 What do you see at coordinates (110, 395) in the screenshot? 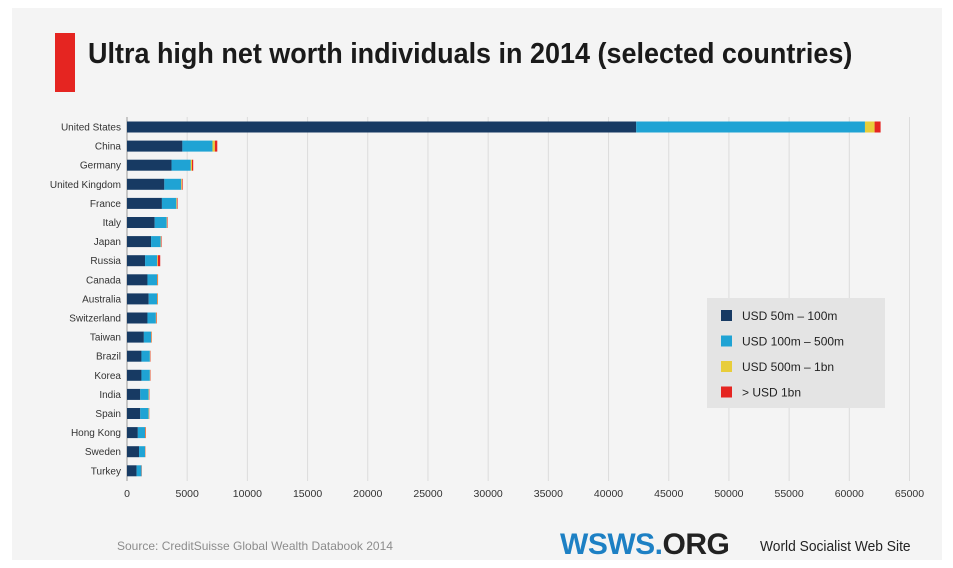
I see `category-label: India` at bounding box center [110, 395].